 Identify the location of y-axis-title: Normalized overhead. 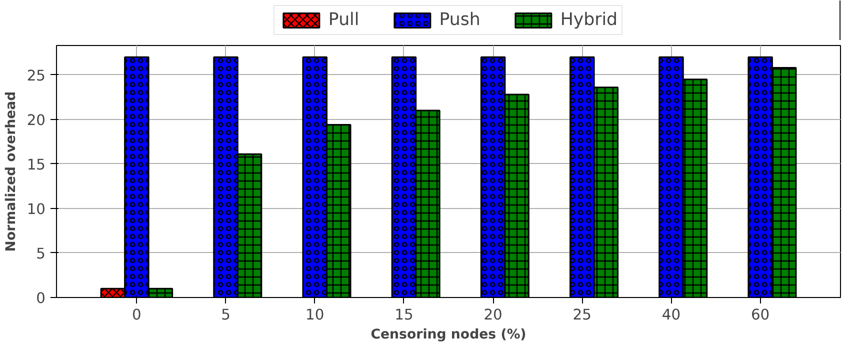
(11, 171).